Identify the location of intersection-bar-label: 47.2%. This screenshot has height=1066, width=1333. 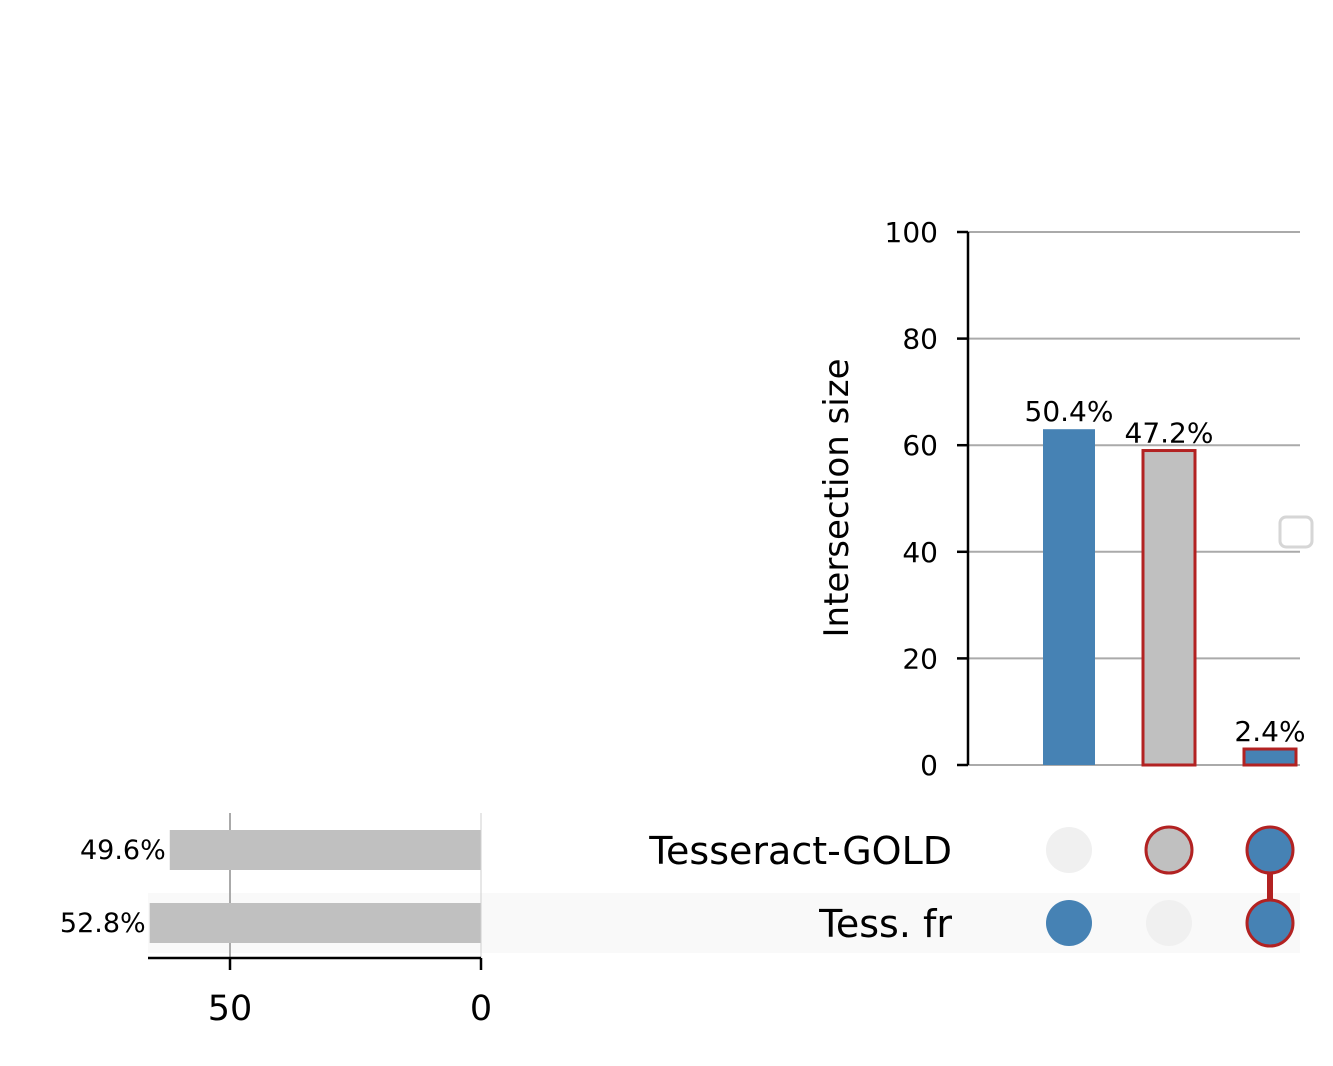
(1169, 433).